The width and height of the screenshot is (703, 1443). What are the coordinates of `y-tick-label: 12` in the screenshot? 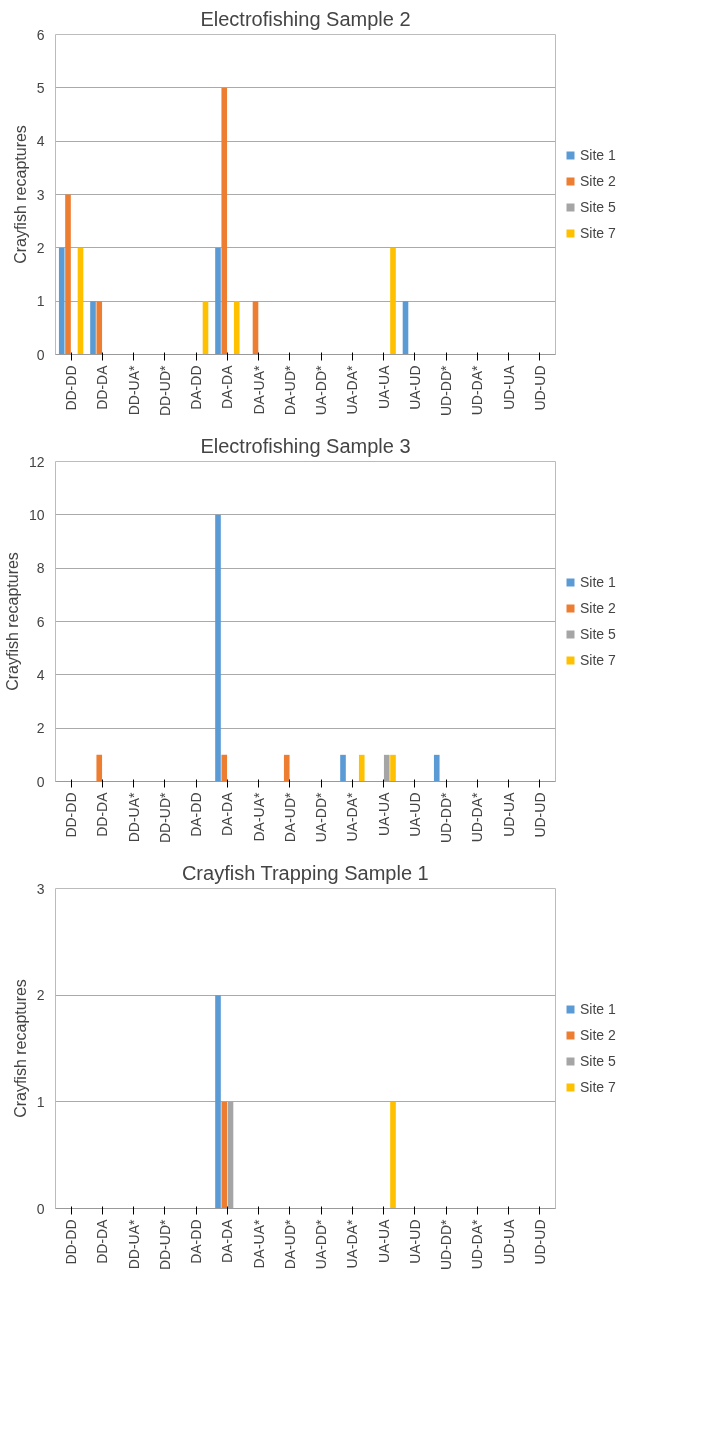 It's located at (36, 461).